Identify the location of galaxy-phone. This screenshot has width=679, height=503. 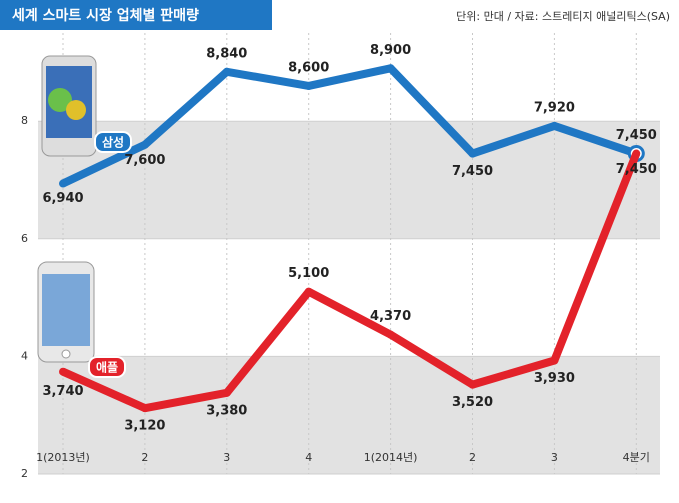
(69, 106).